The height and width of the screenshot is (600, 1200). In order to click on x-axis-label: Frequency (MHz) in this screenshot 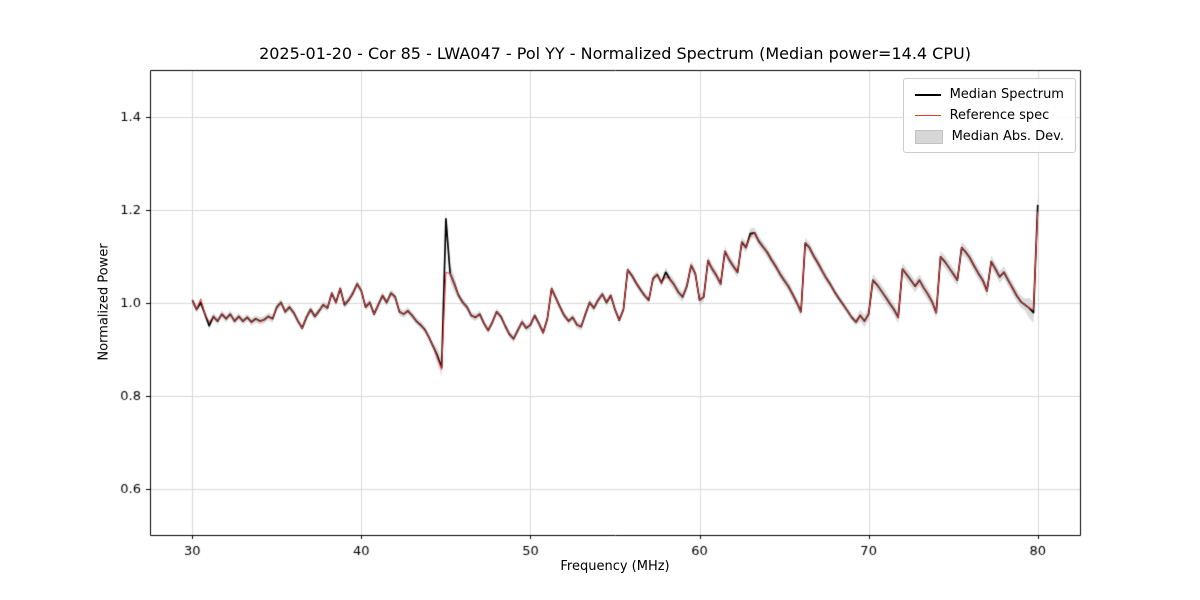, I will do `click(615, 566)`.